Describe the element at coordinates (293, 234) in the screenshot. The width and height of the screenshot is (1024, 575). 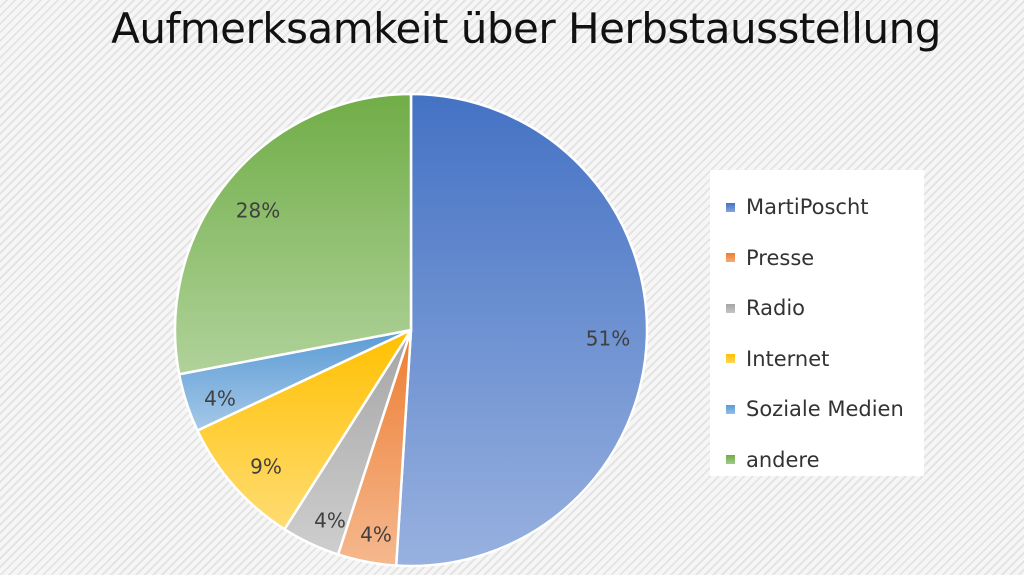
I see `pie-slice-andere` at that location.